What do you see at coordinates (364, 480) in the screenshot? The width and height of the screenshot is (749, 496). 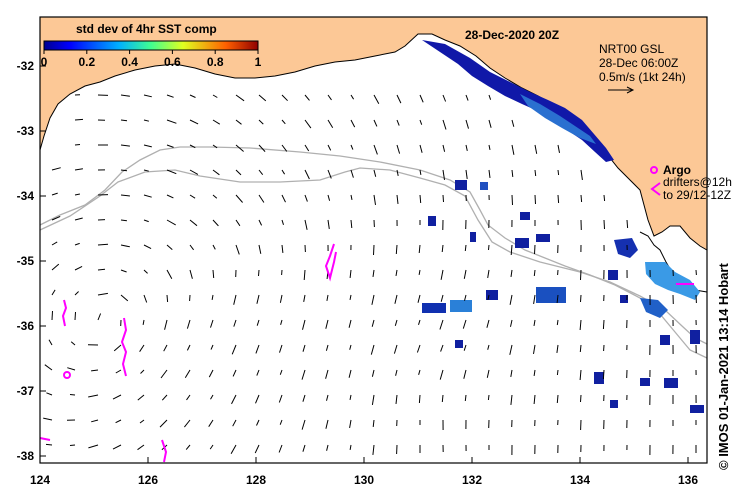 I see `lon-tick-label: 130` at bounding box center [364, 480].